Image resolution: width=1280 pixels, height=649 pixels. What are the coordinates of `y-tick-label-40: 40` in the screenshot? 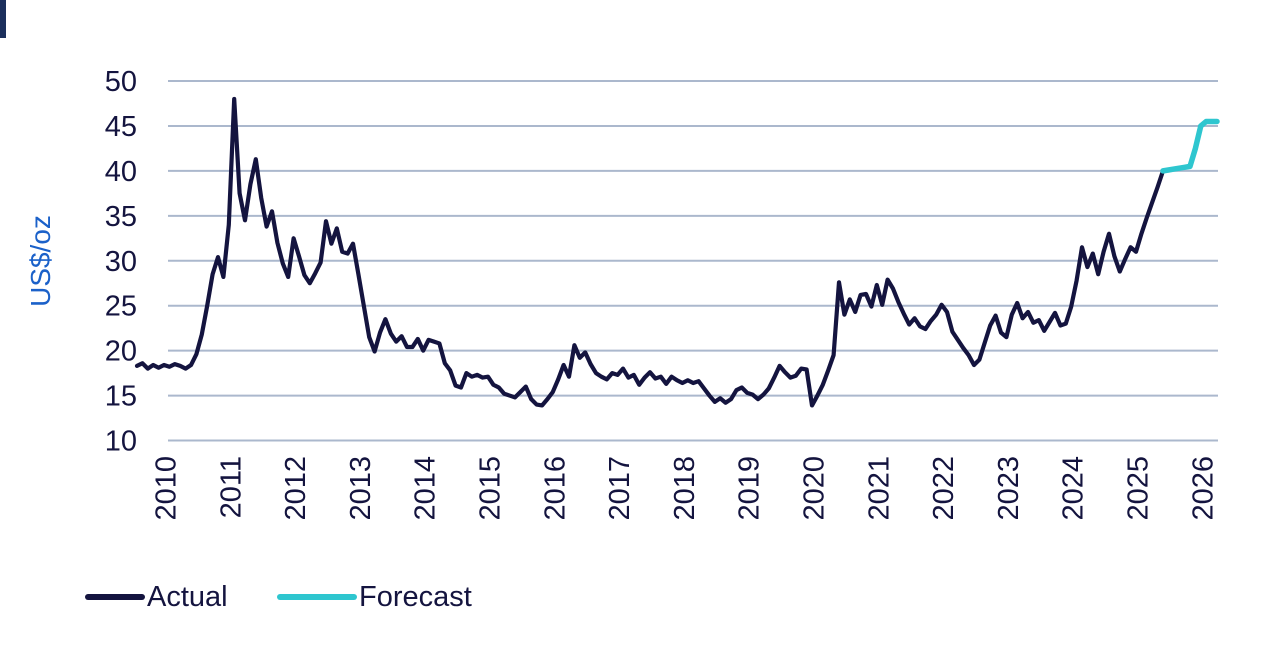 It's located at (121, 172).